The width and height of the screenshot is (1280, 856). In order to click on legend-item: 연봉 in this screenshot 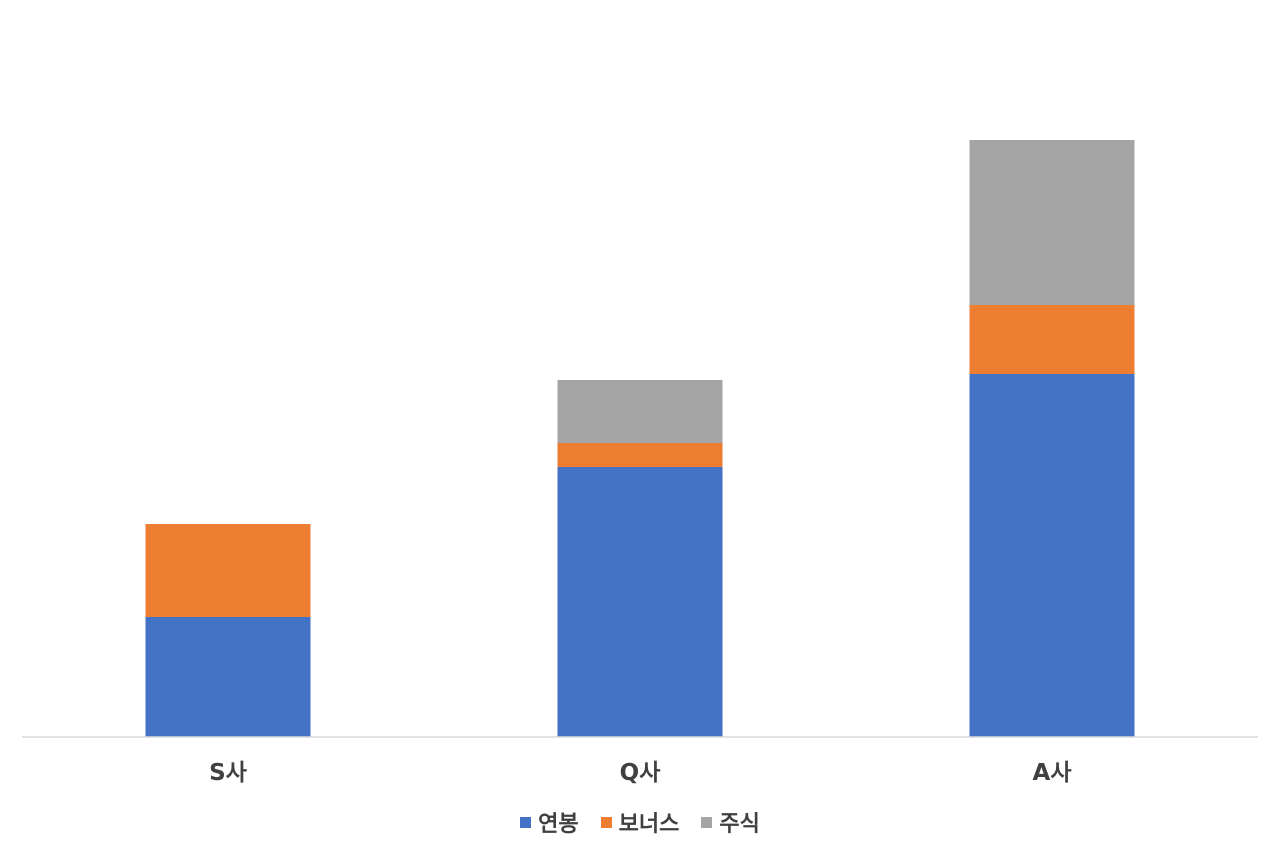, I will do `click(549, 822)`.